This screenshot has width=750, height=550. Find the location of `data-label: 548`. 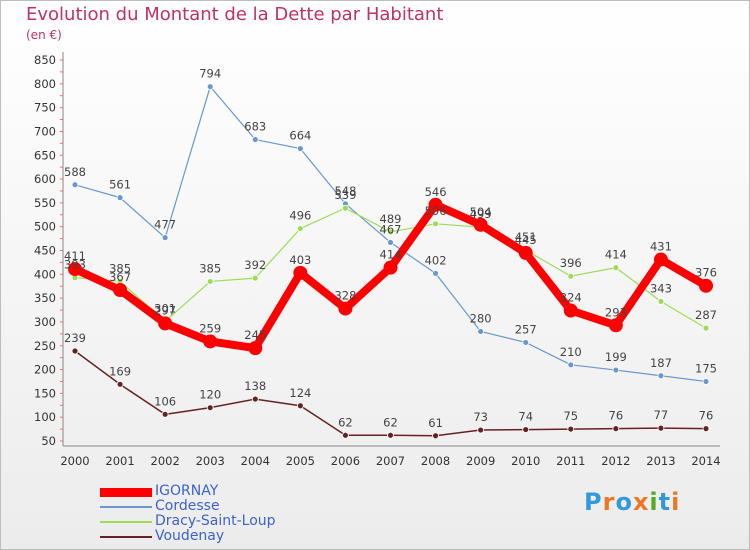

data-label: 548 is located at coordinates (345, 191).